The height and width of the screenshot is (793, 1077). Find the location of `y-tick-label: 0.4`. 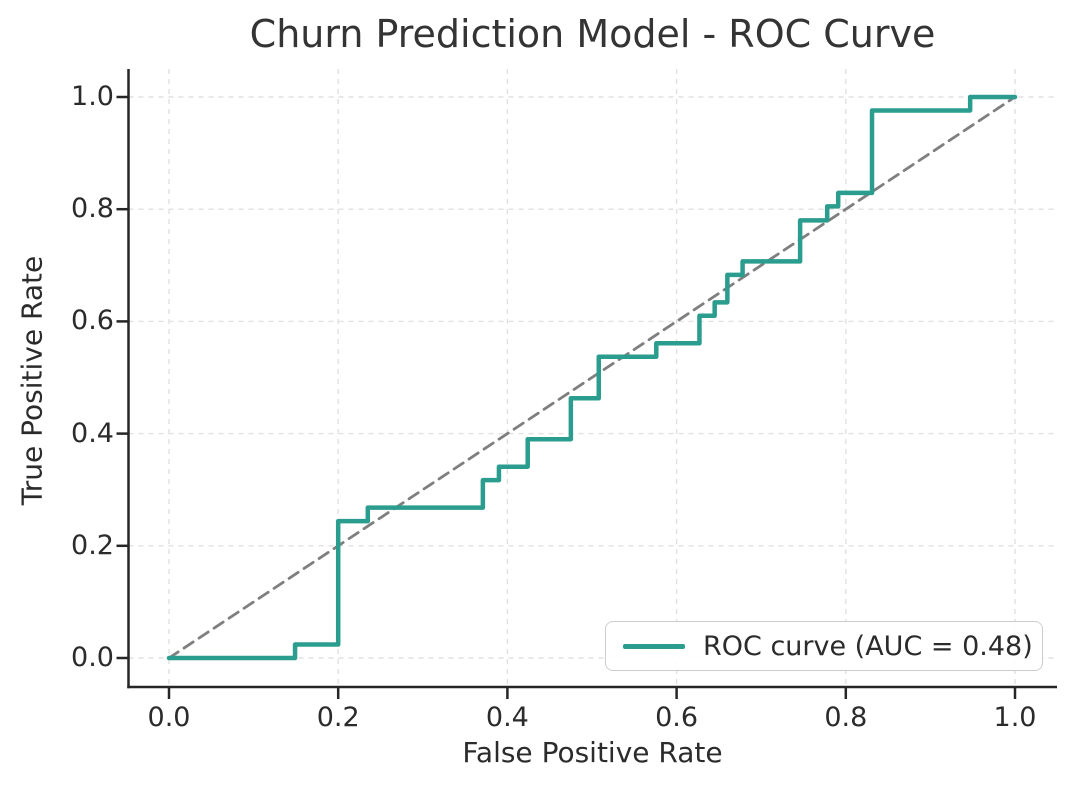

y-tick-label: 0.4 is located at coordinates (92, 433).